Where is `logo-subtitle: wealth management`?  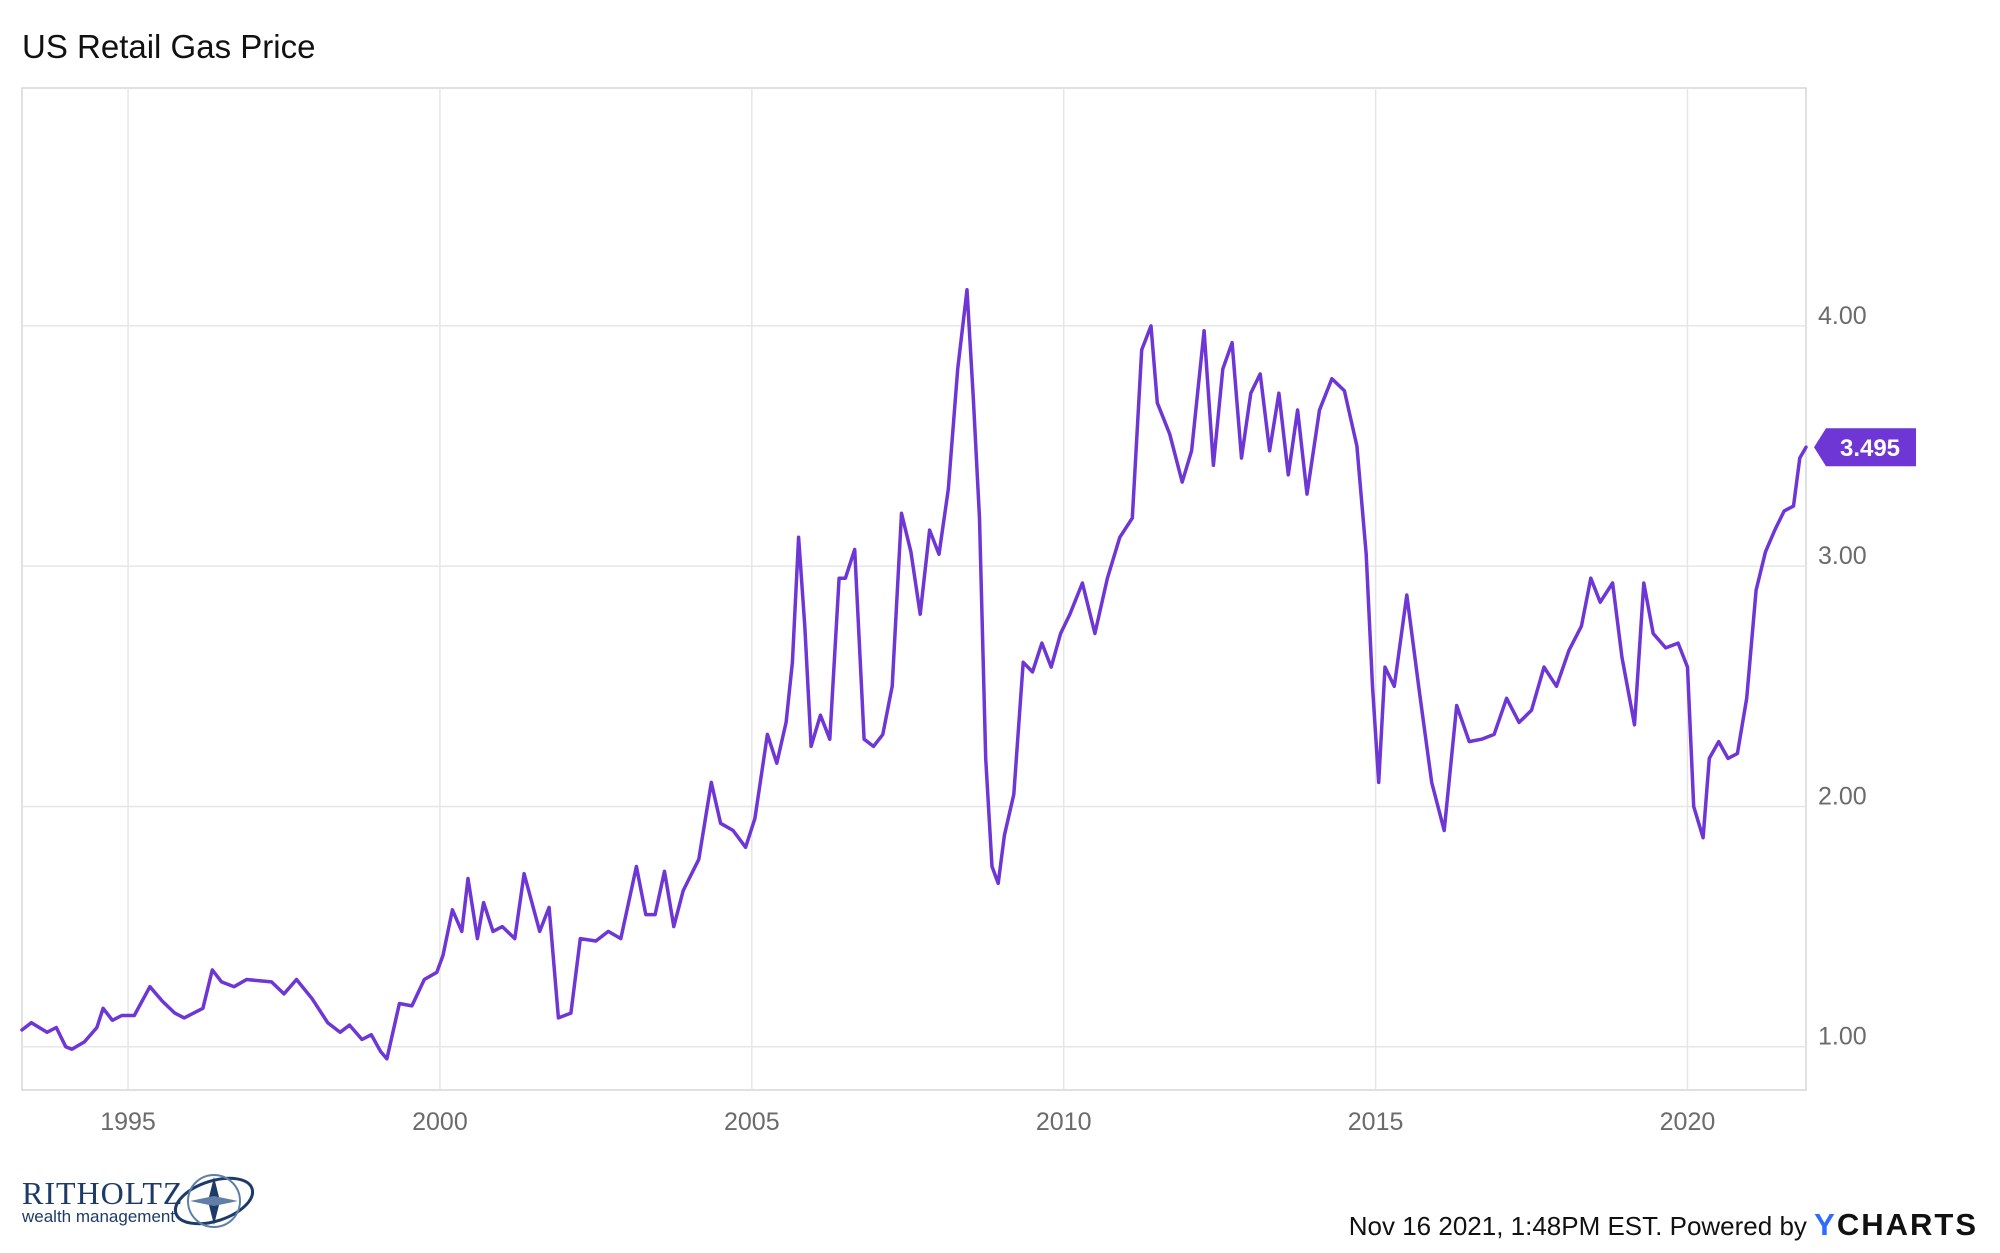 logo-subtitle: wealth management is located at coordinates (99, 1216).